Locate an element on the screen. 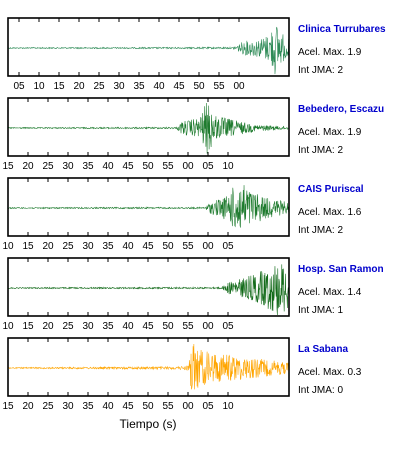 The height and width of the screenshot is (460, 410). x-axis-label: Tiempo (s) is located at coordinates (148, 424).